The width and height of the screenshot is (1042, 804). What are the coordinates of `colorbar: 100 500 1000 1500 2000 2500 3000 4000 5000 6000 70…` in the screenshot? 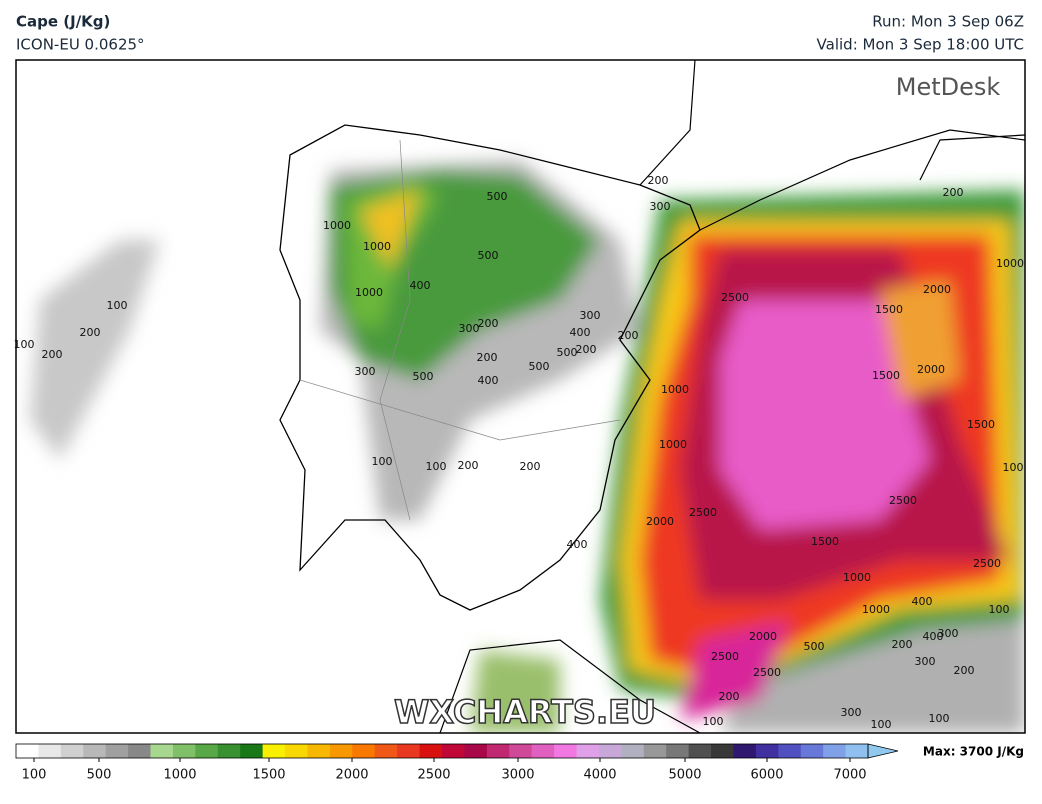 It's located at (457, 763).